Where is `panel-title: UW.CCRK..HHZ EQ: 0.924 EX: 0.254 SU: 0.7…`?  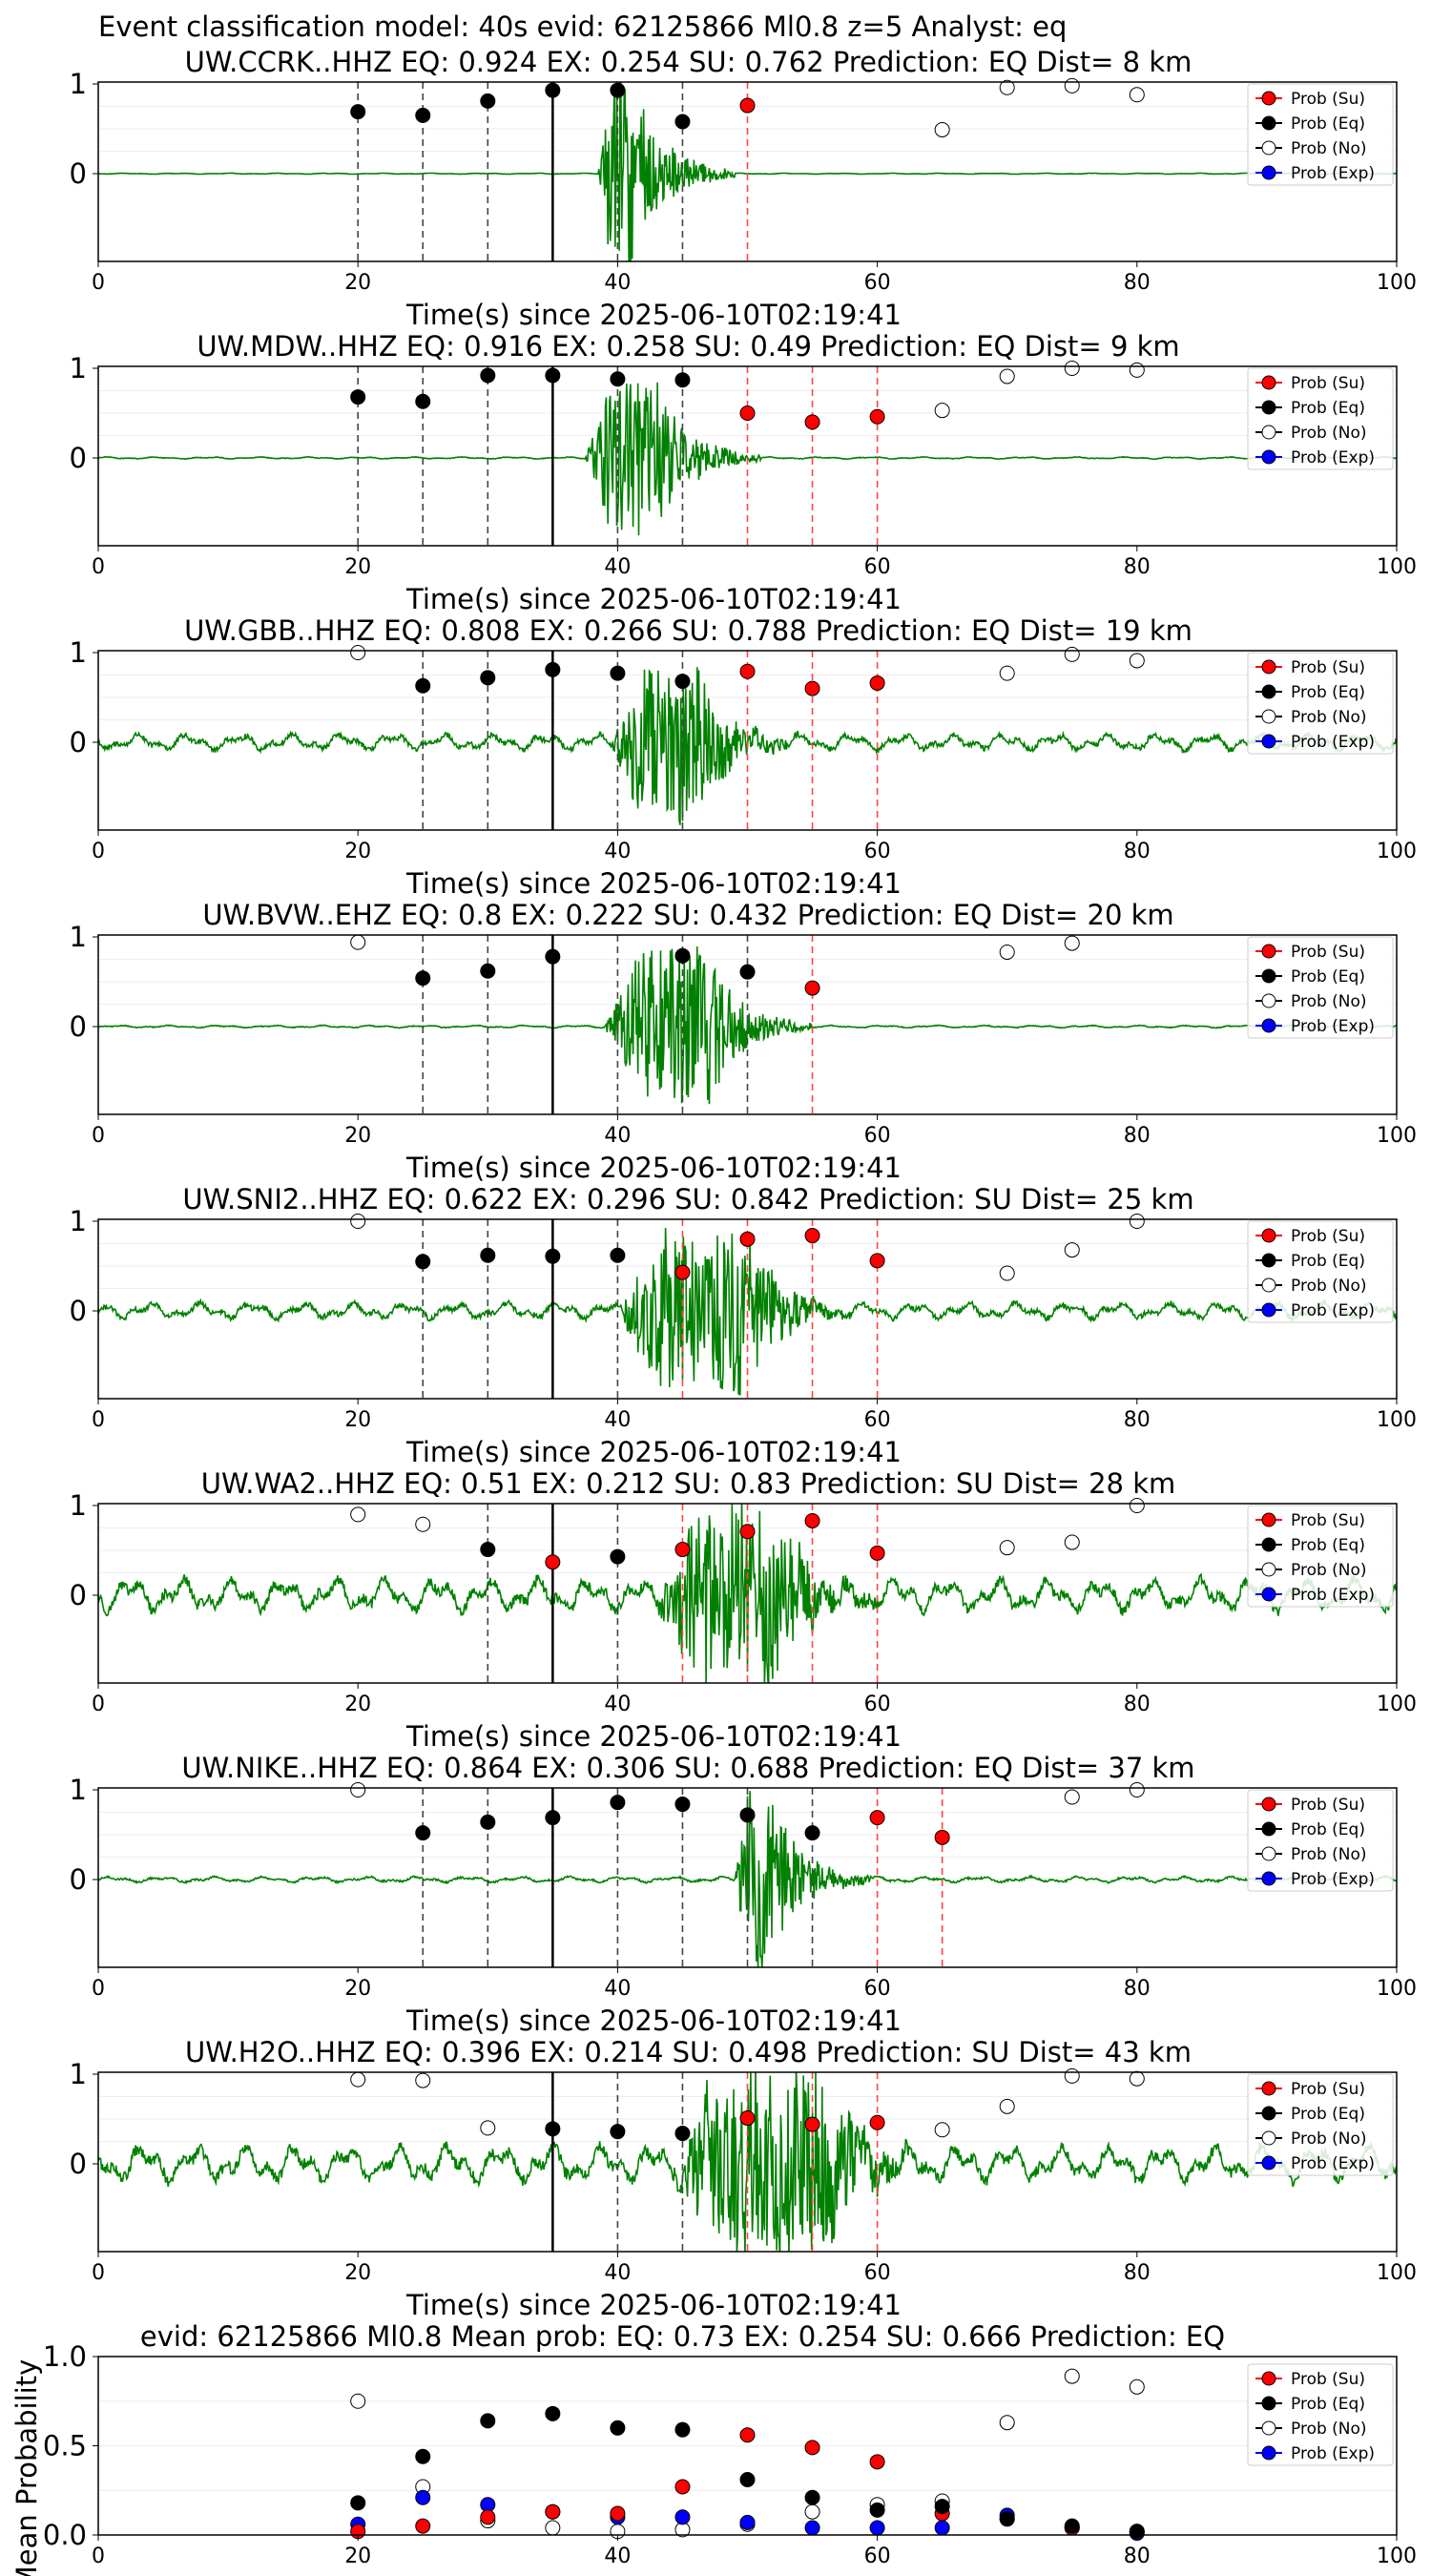 panel-title: UW.CCRK..HHZ EQ: 0.924 EX: 0.254 SU: 0.7… is located at coordinates (688, 62).